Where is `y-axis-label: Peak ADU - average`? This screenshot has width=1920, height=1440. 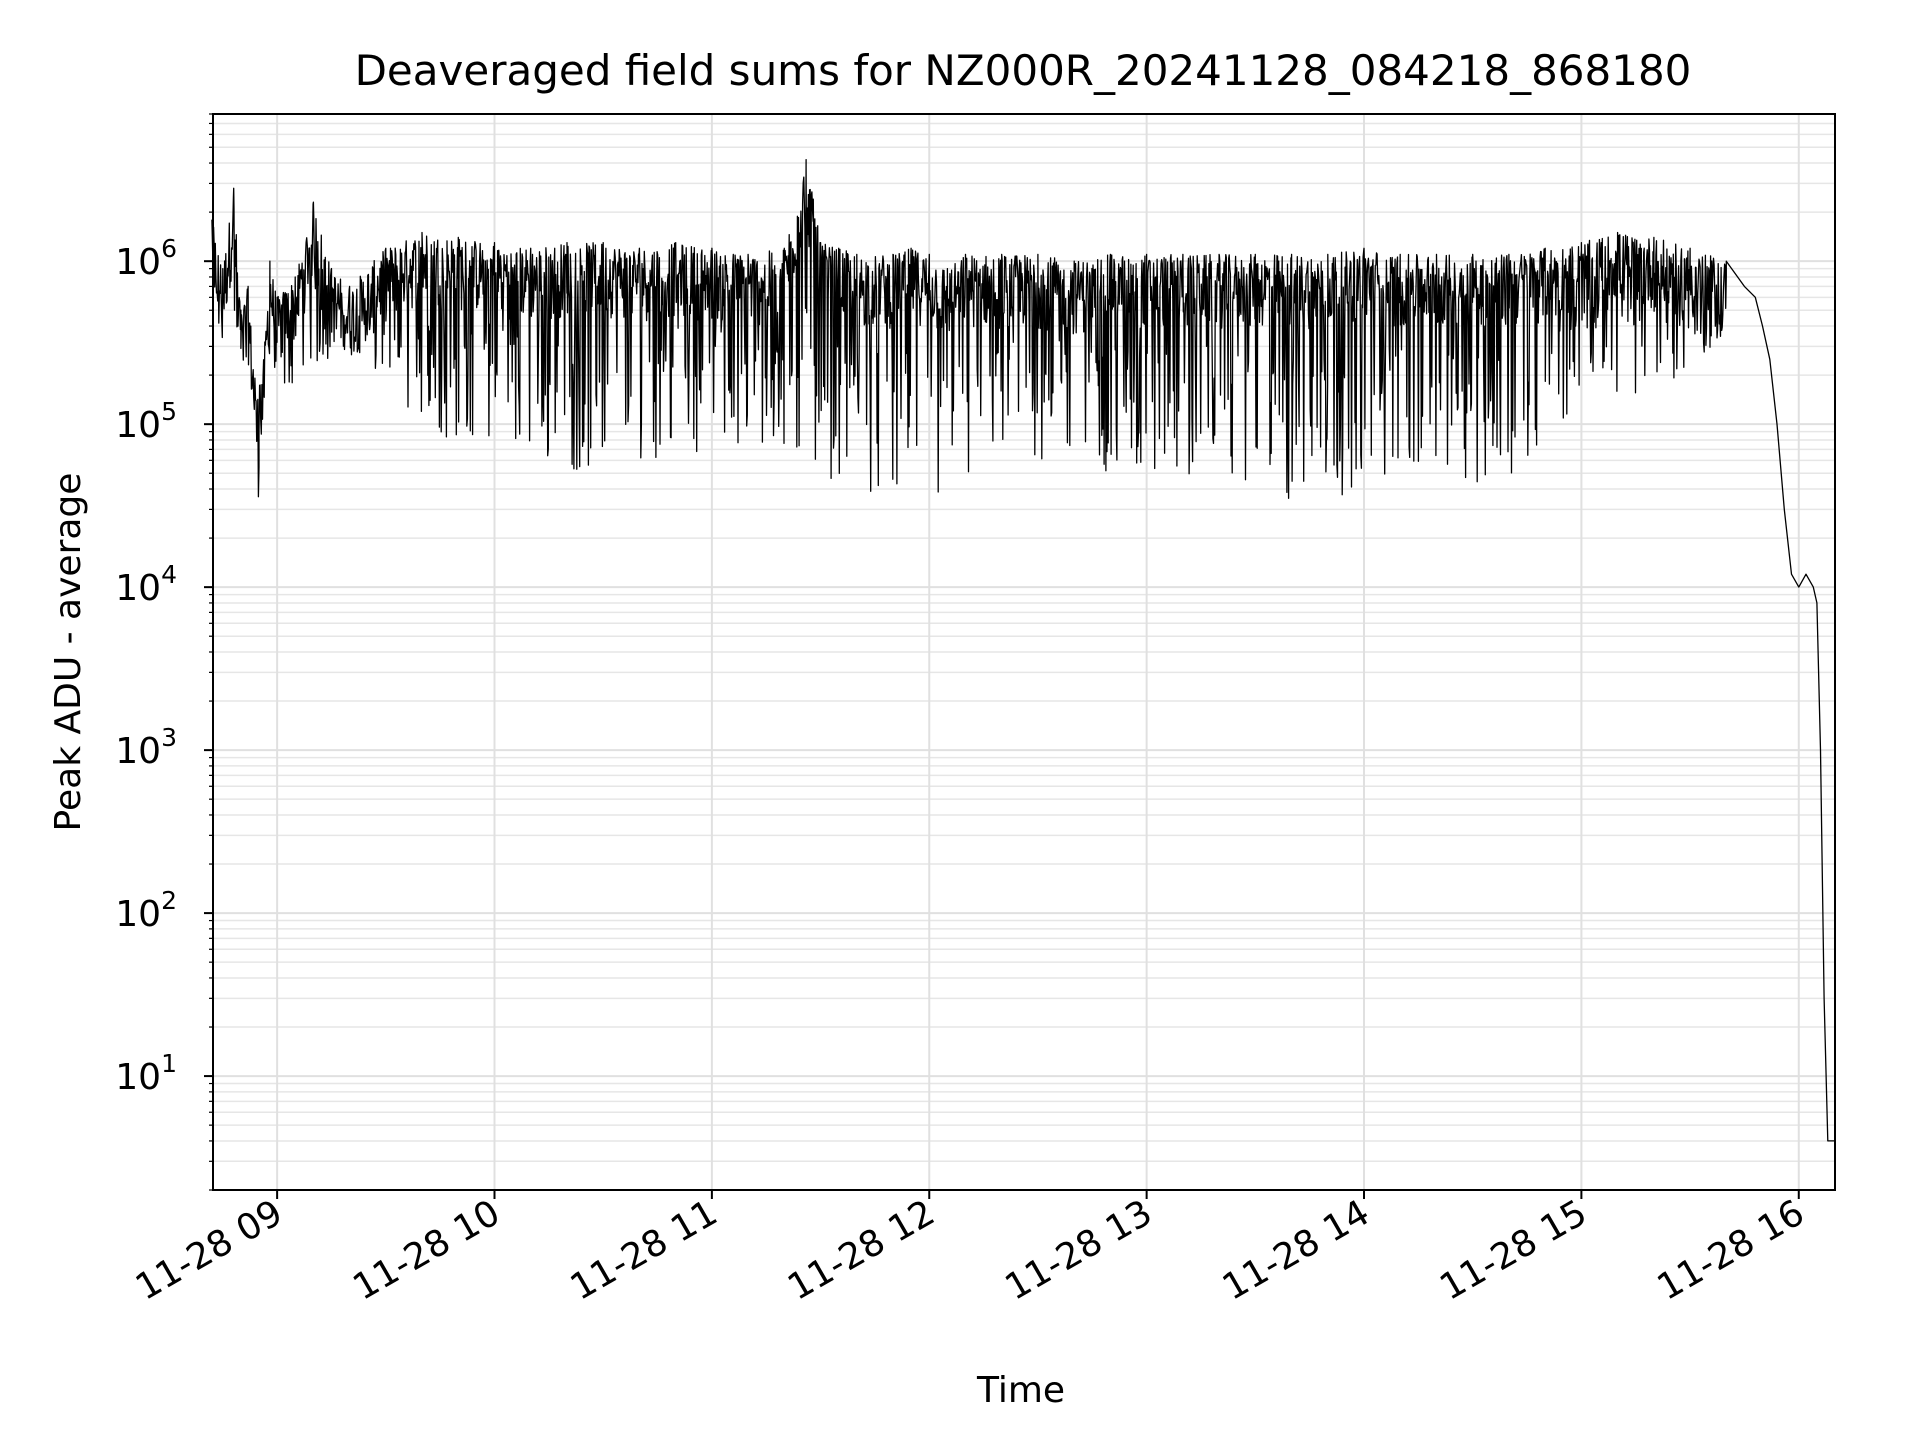
y-axis-label: Peak ADU - average is located at coordinates (68, 652).